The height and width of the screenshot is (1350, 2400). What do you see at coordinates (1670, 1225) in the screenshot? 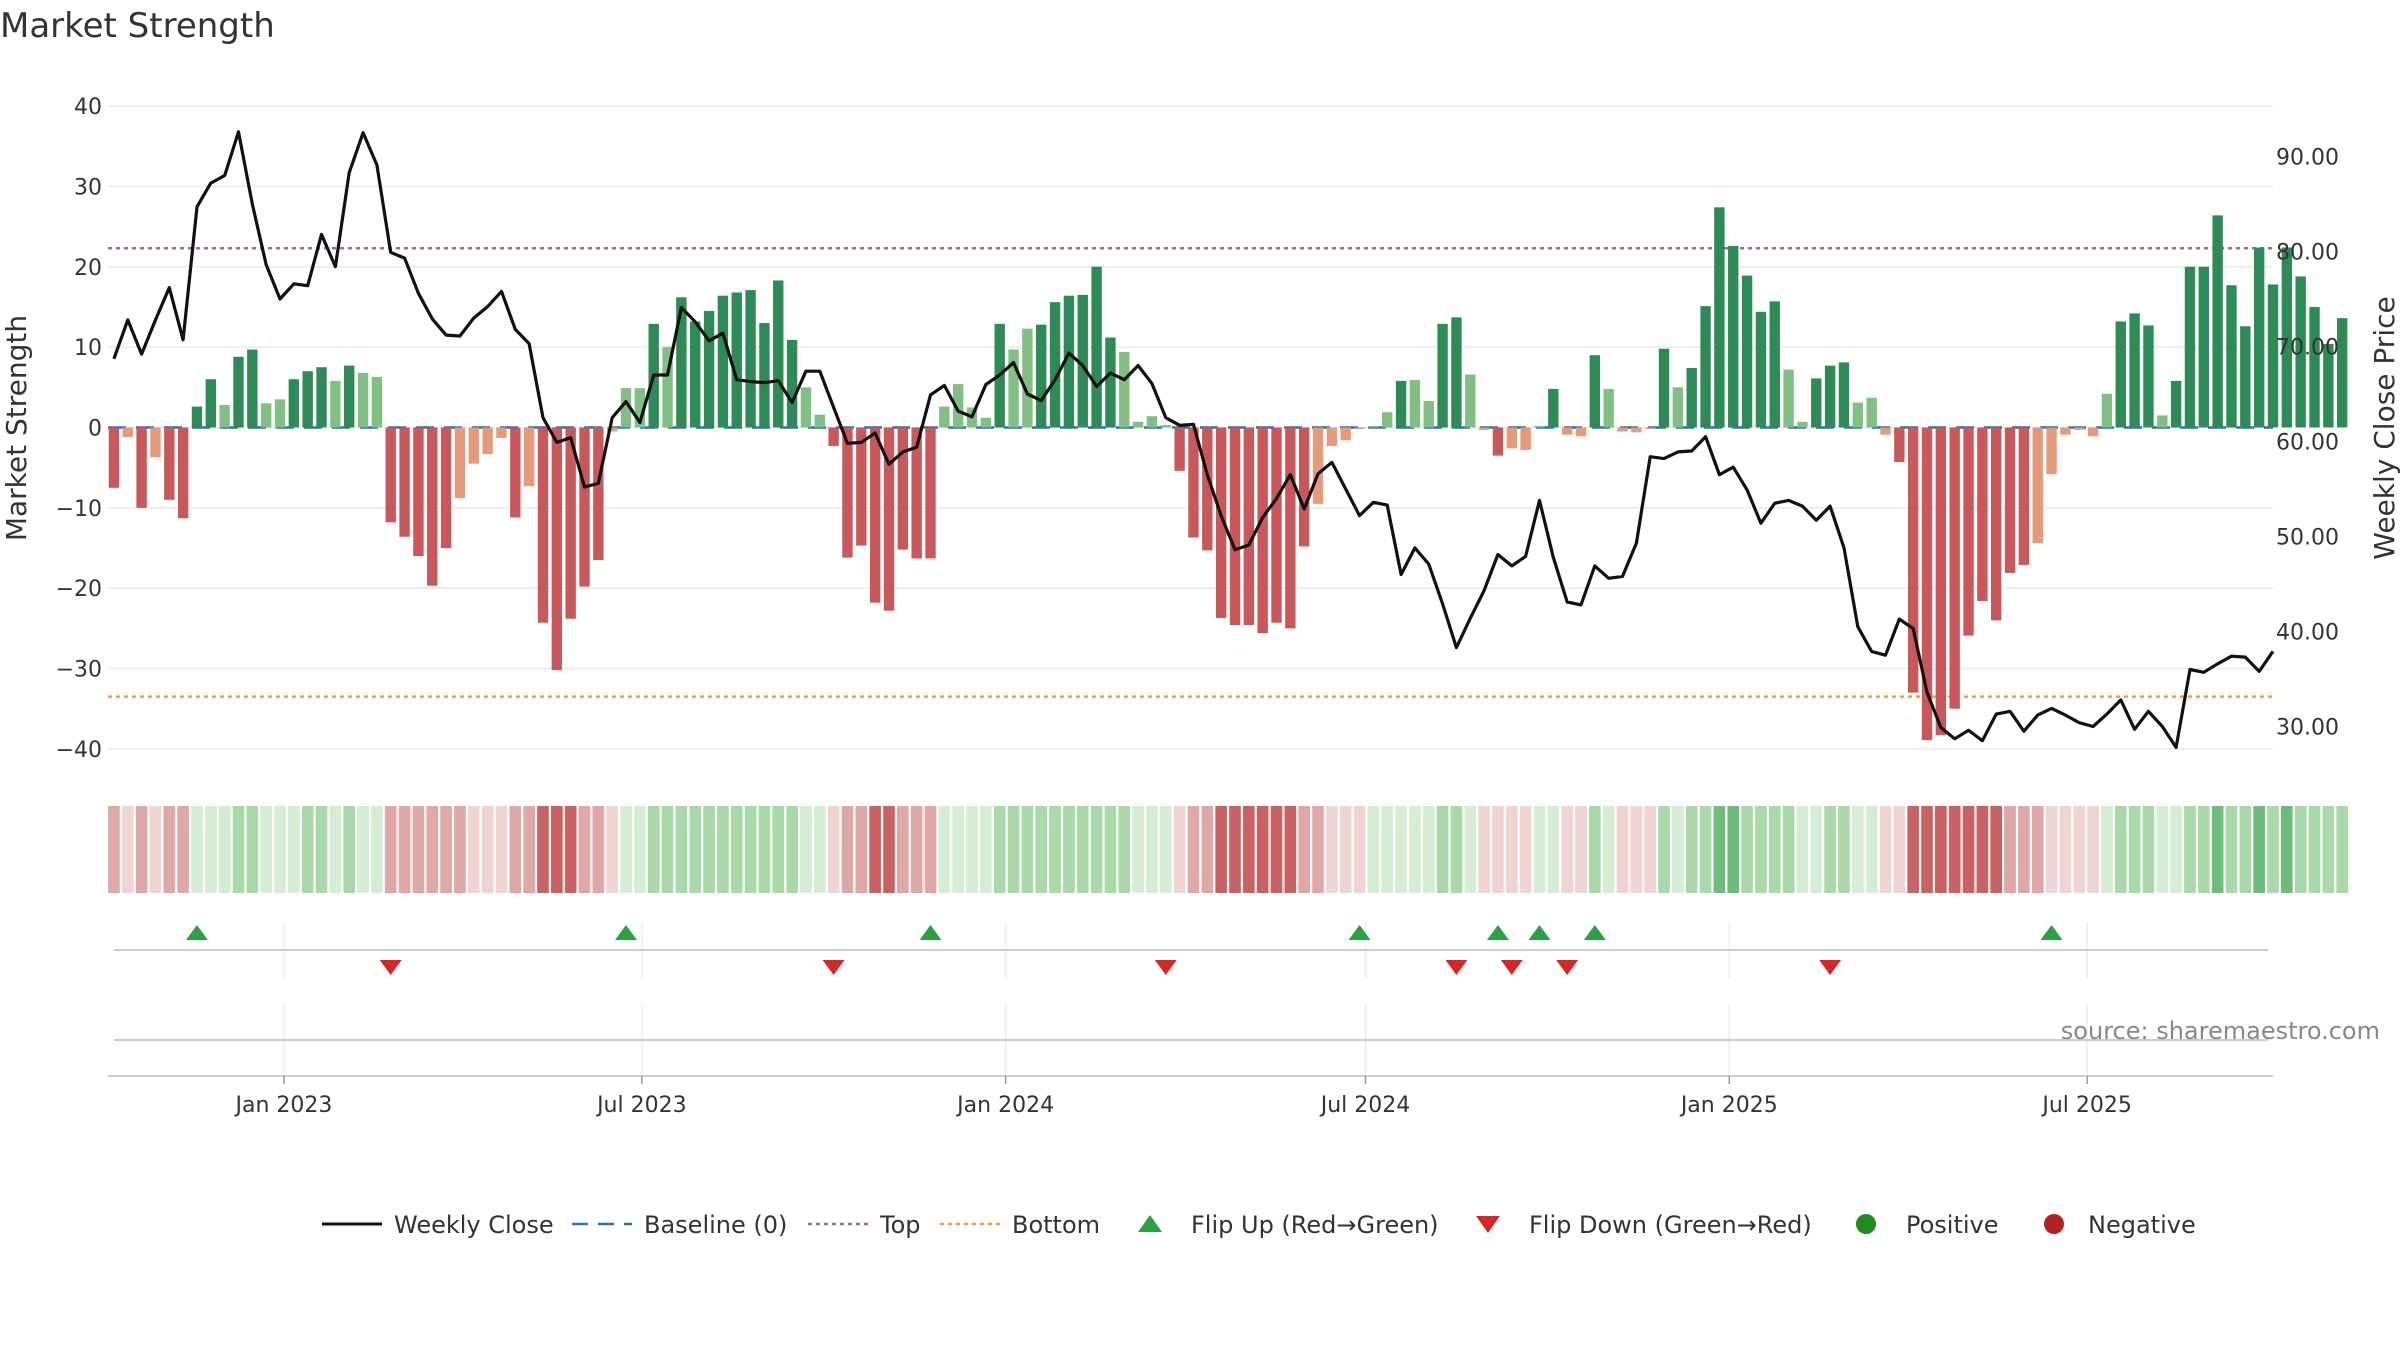
I see `legend-label: Flip Down (Green→Red)` at bounding box center [1670, 1225].